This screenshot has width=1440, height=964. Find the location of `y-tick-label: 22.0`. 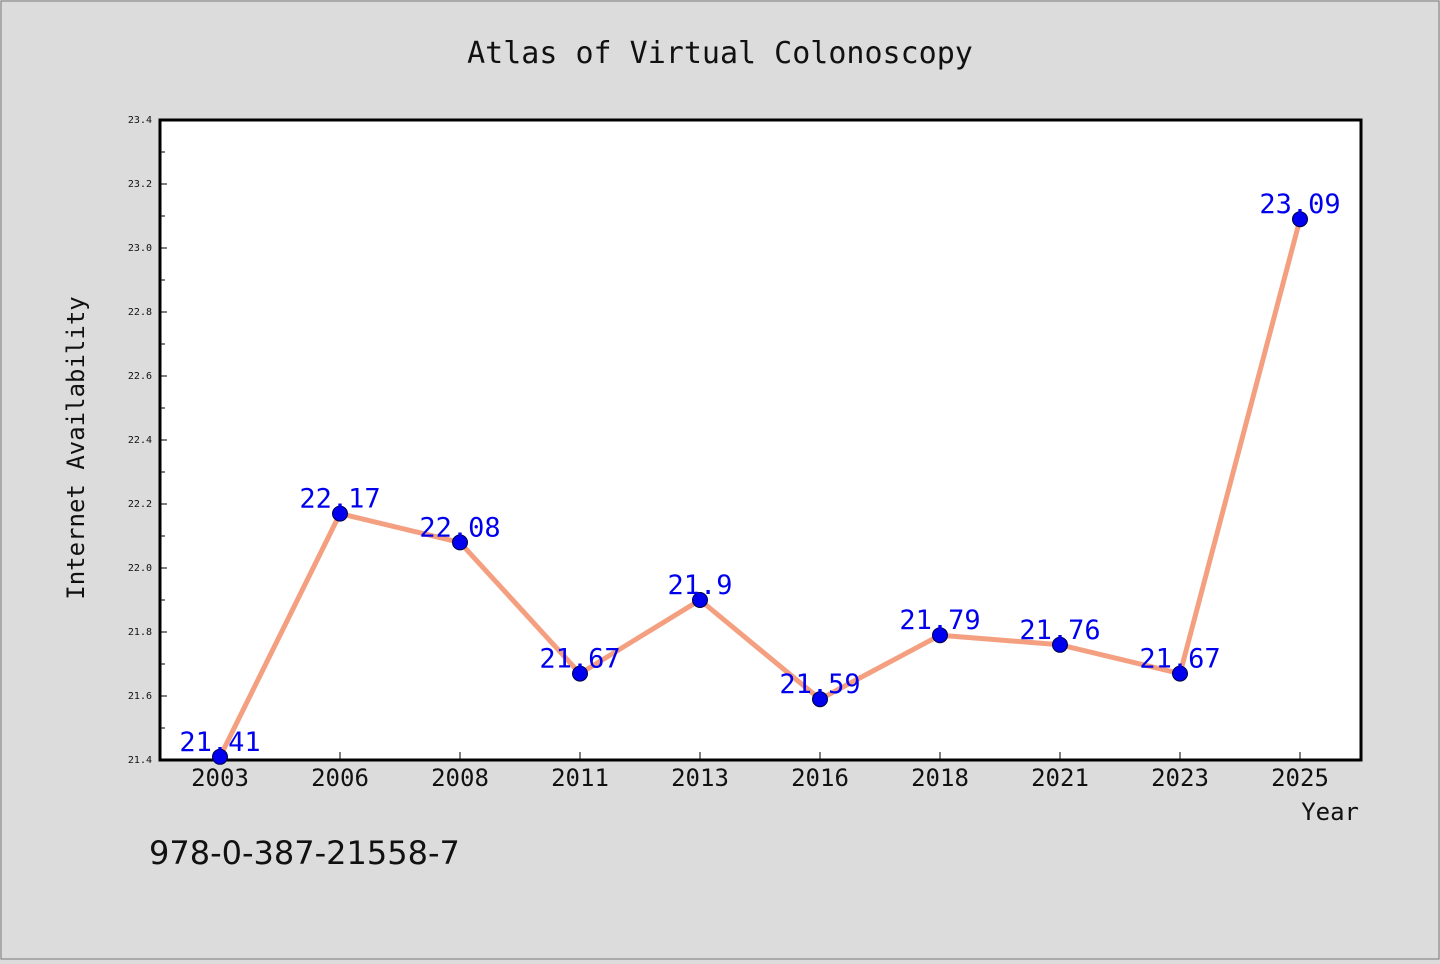

y-tick-label: 22.0 is located at coordinates (140, 568).